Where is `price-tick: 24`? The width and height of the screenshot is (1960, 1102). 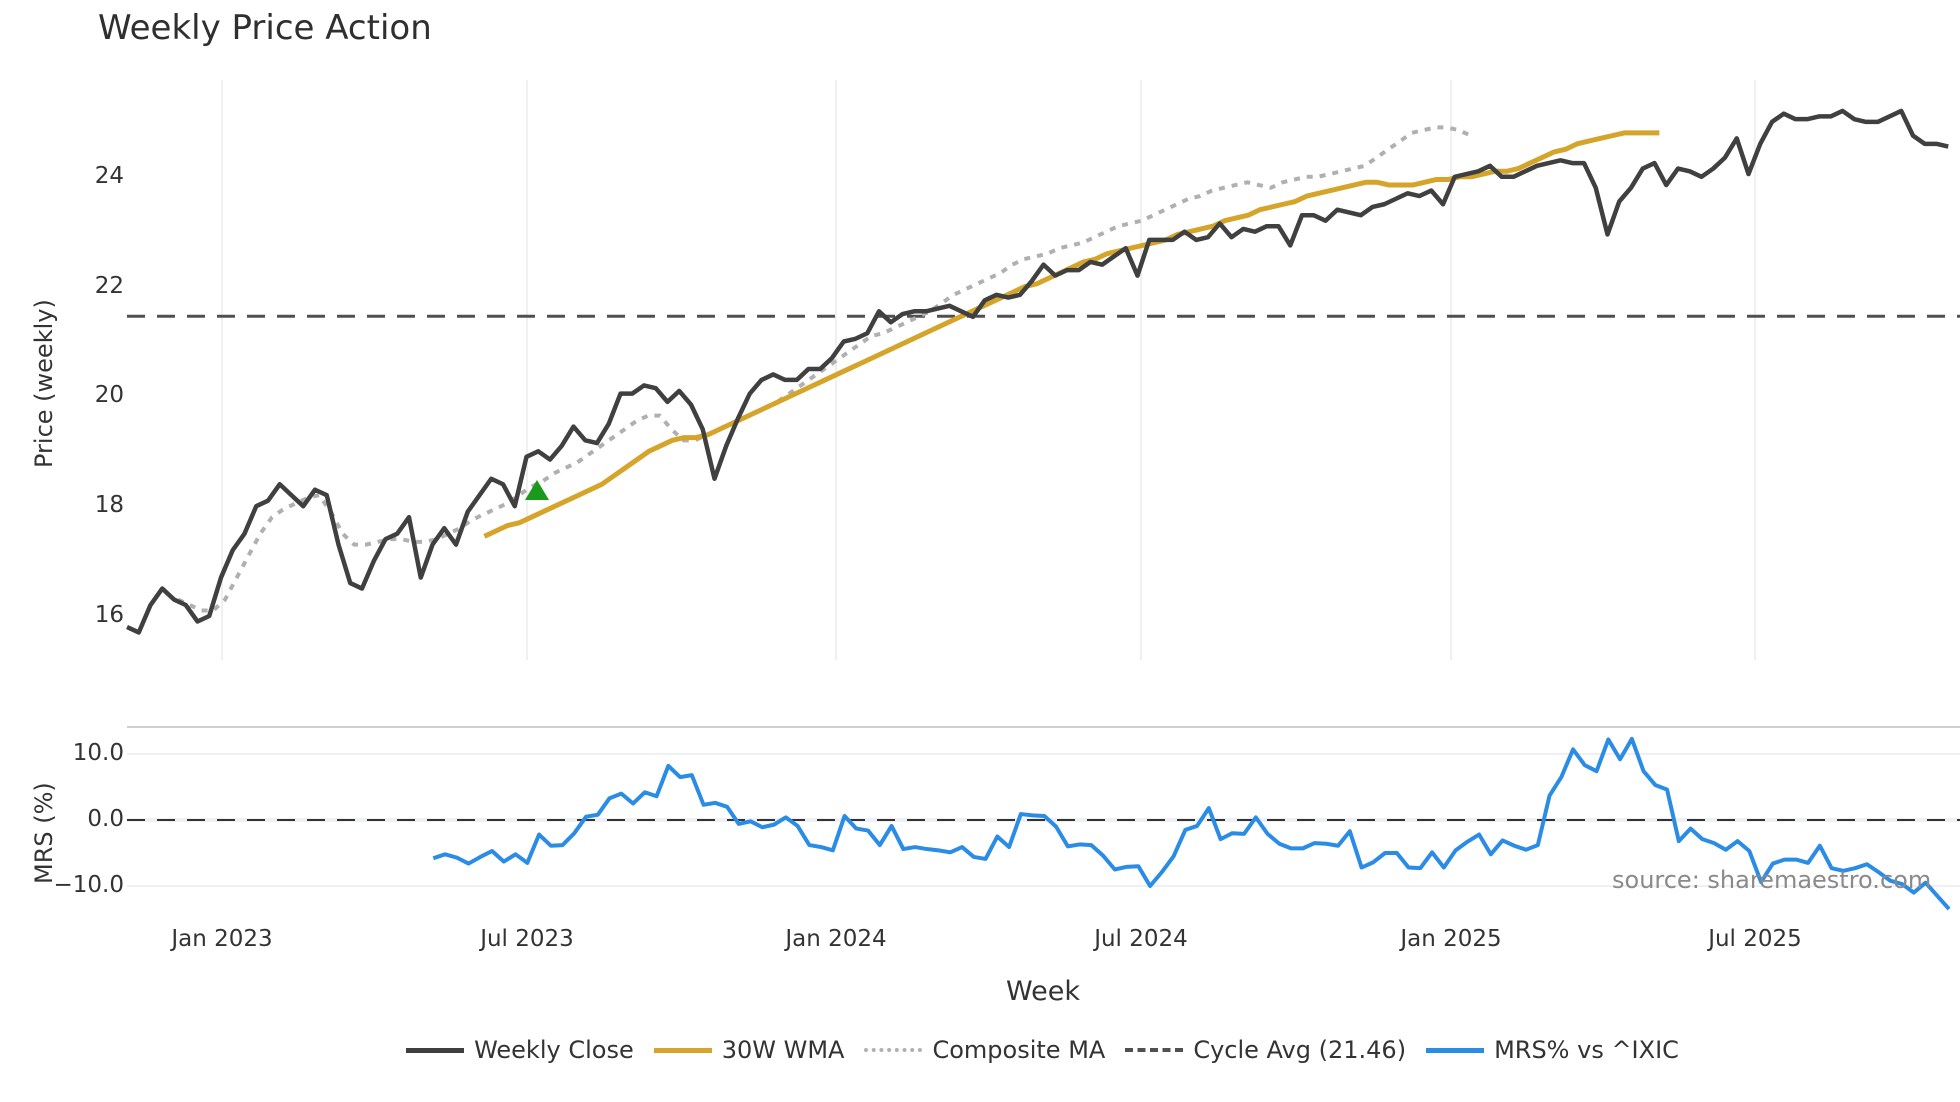 price-tick: 24 is located at coordinates (109, 175).